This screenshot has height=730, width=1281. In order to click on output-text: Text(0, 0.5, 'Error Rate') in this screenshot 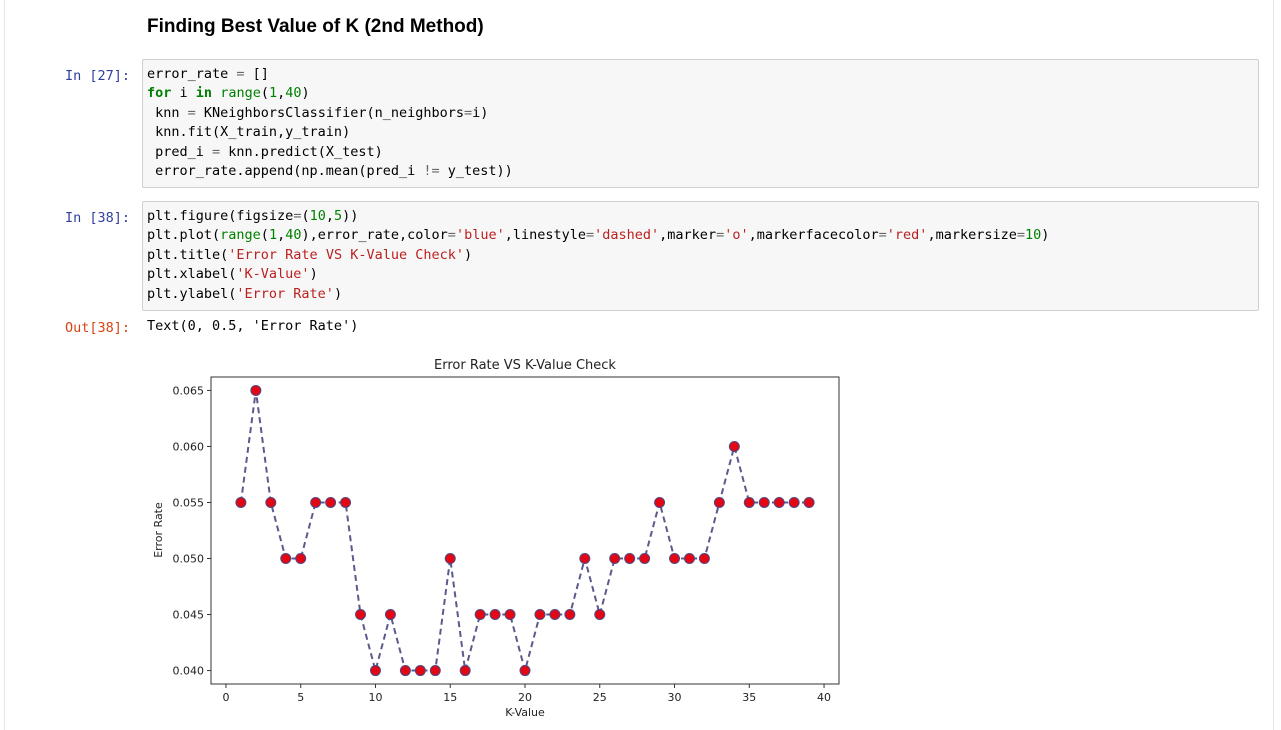, I will do `click(253, 326)`.